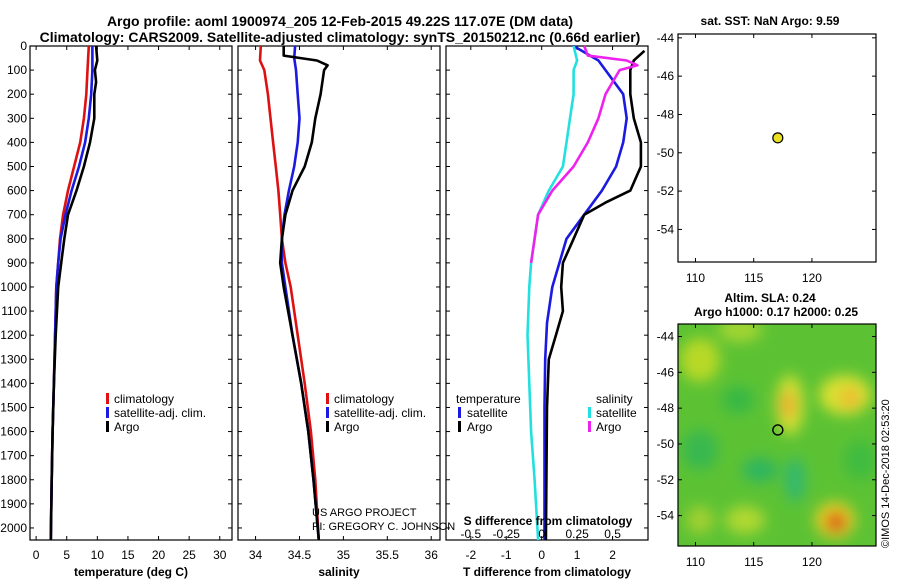 The height and width of the screenshot is (580, 900). I want to click on legend-temp-satellite: satellite, so click(487, 413).